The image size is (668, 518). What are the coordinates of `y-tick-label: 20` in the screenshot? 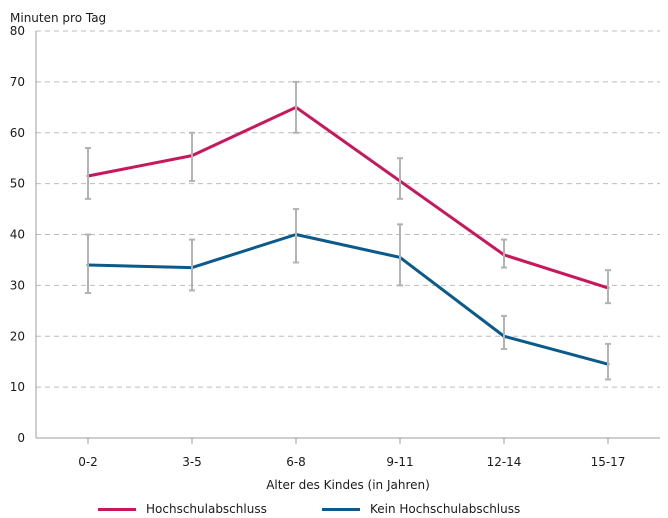 It's located at (17, 336).